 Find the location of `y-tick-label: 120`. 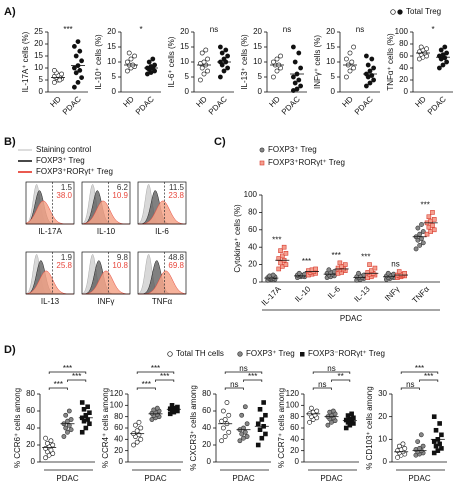

y-tick-label: 120 is located at coordinates (117, 393).